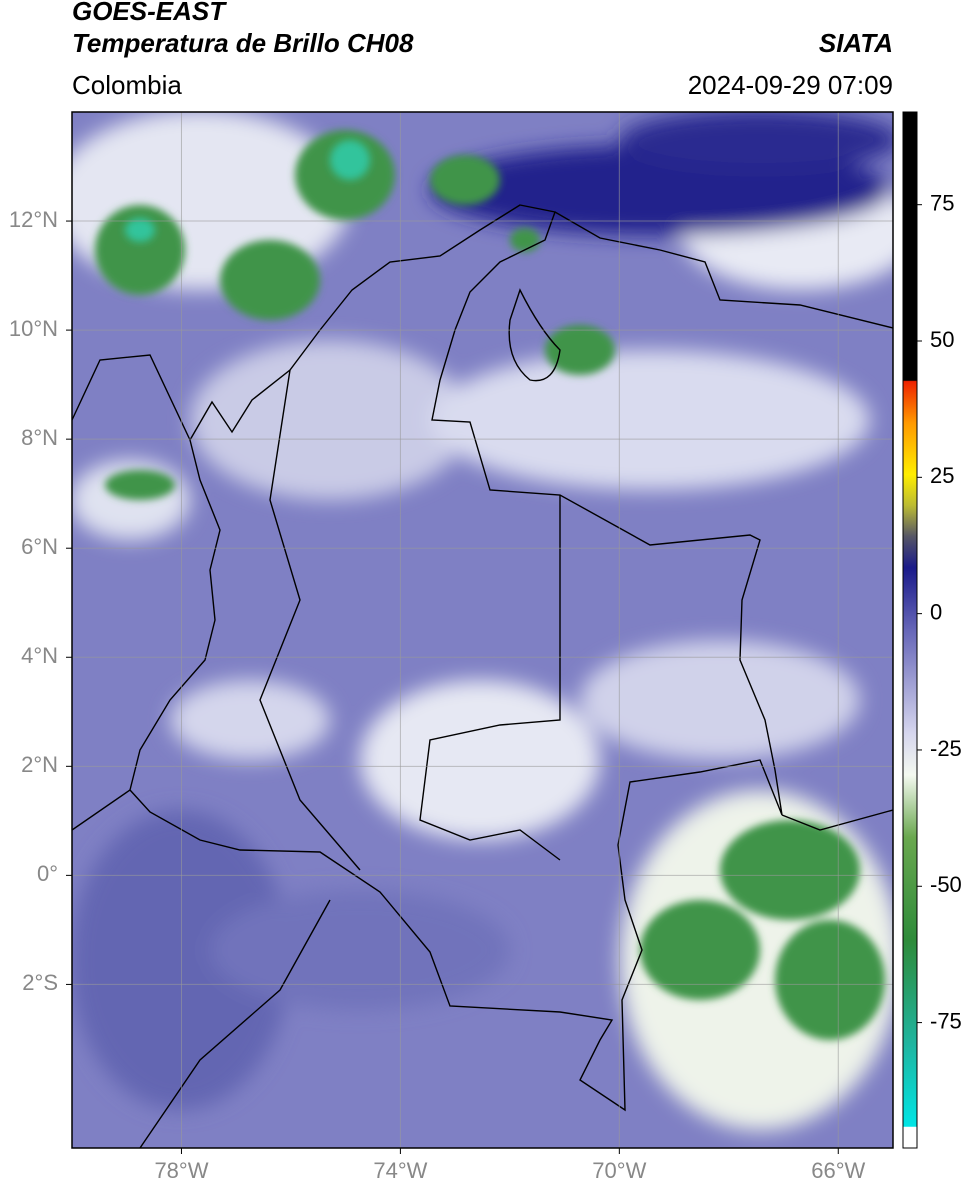  I want to click on colorbar, so click(910, 630).